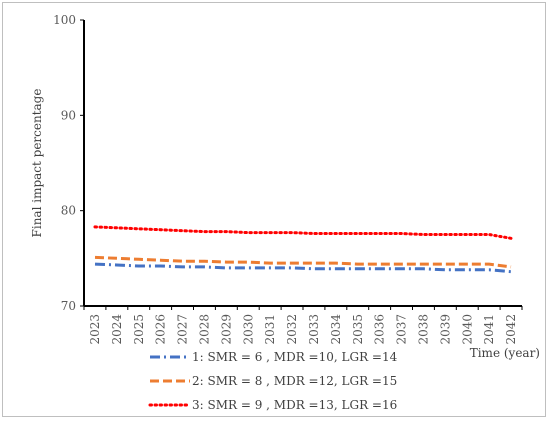 Image resolution: width=550 pixels, height=421 pixels. I want to click on x-tick-label: 2034, so click(336, 329).